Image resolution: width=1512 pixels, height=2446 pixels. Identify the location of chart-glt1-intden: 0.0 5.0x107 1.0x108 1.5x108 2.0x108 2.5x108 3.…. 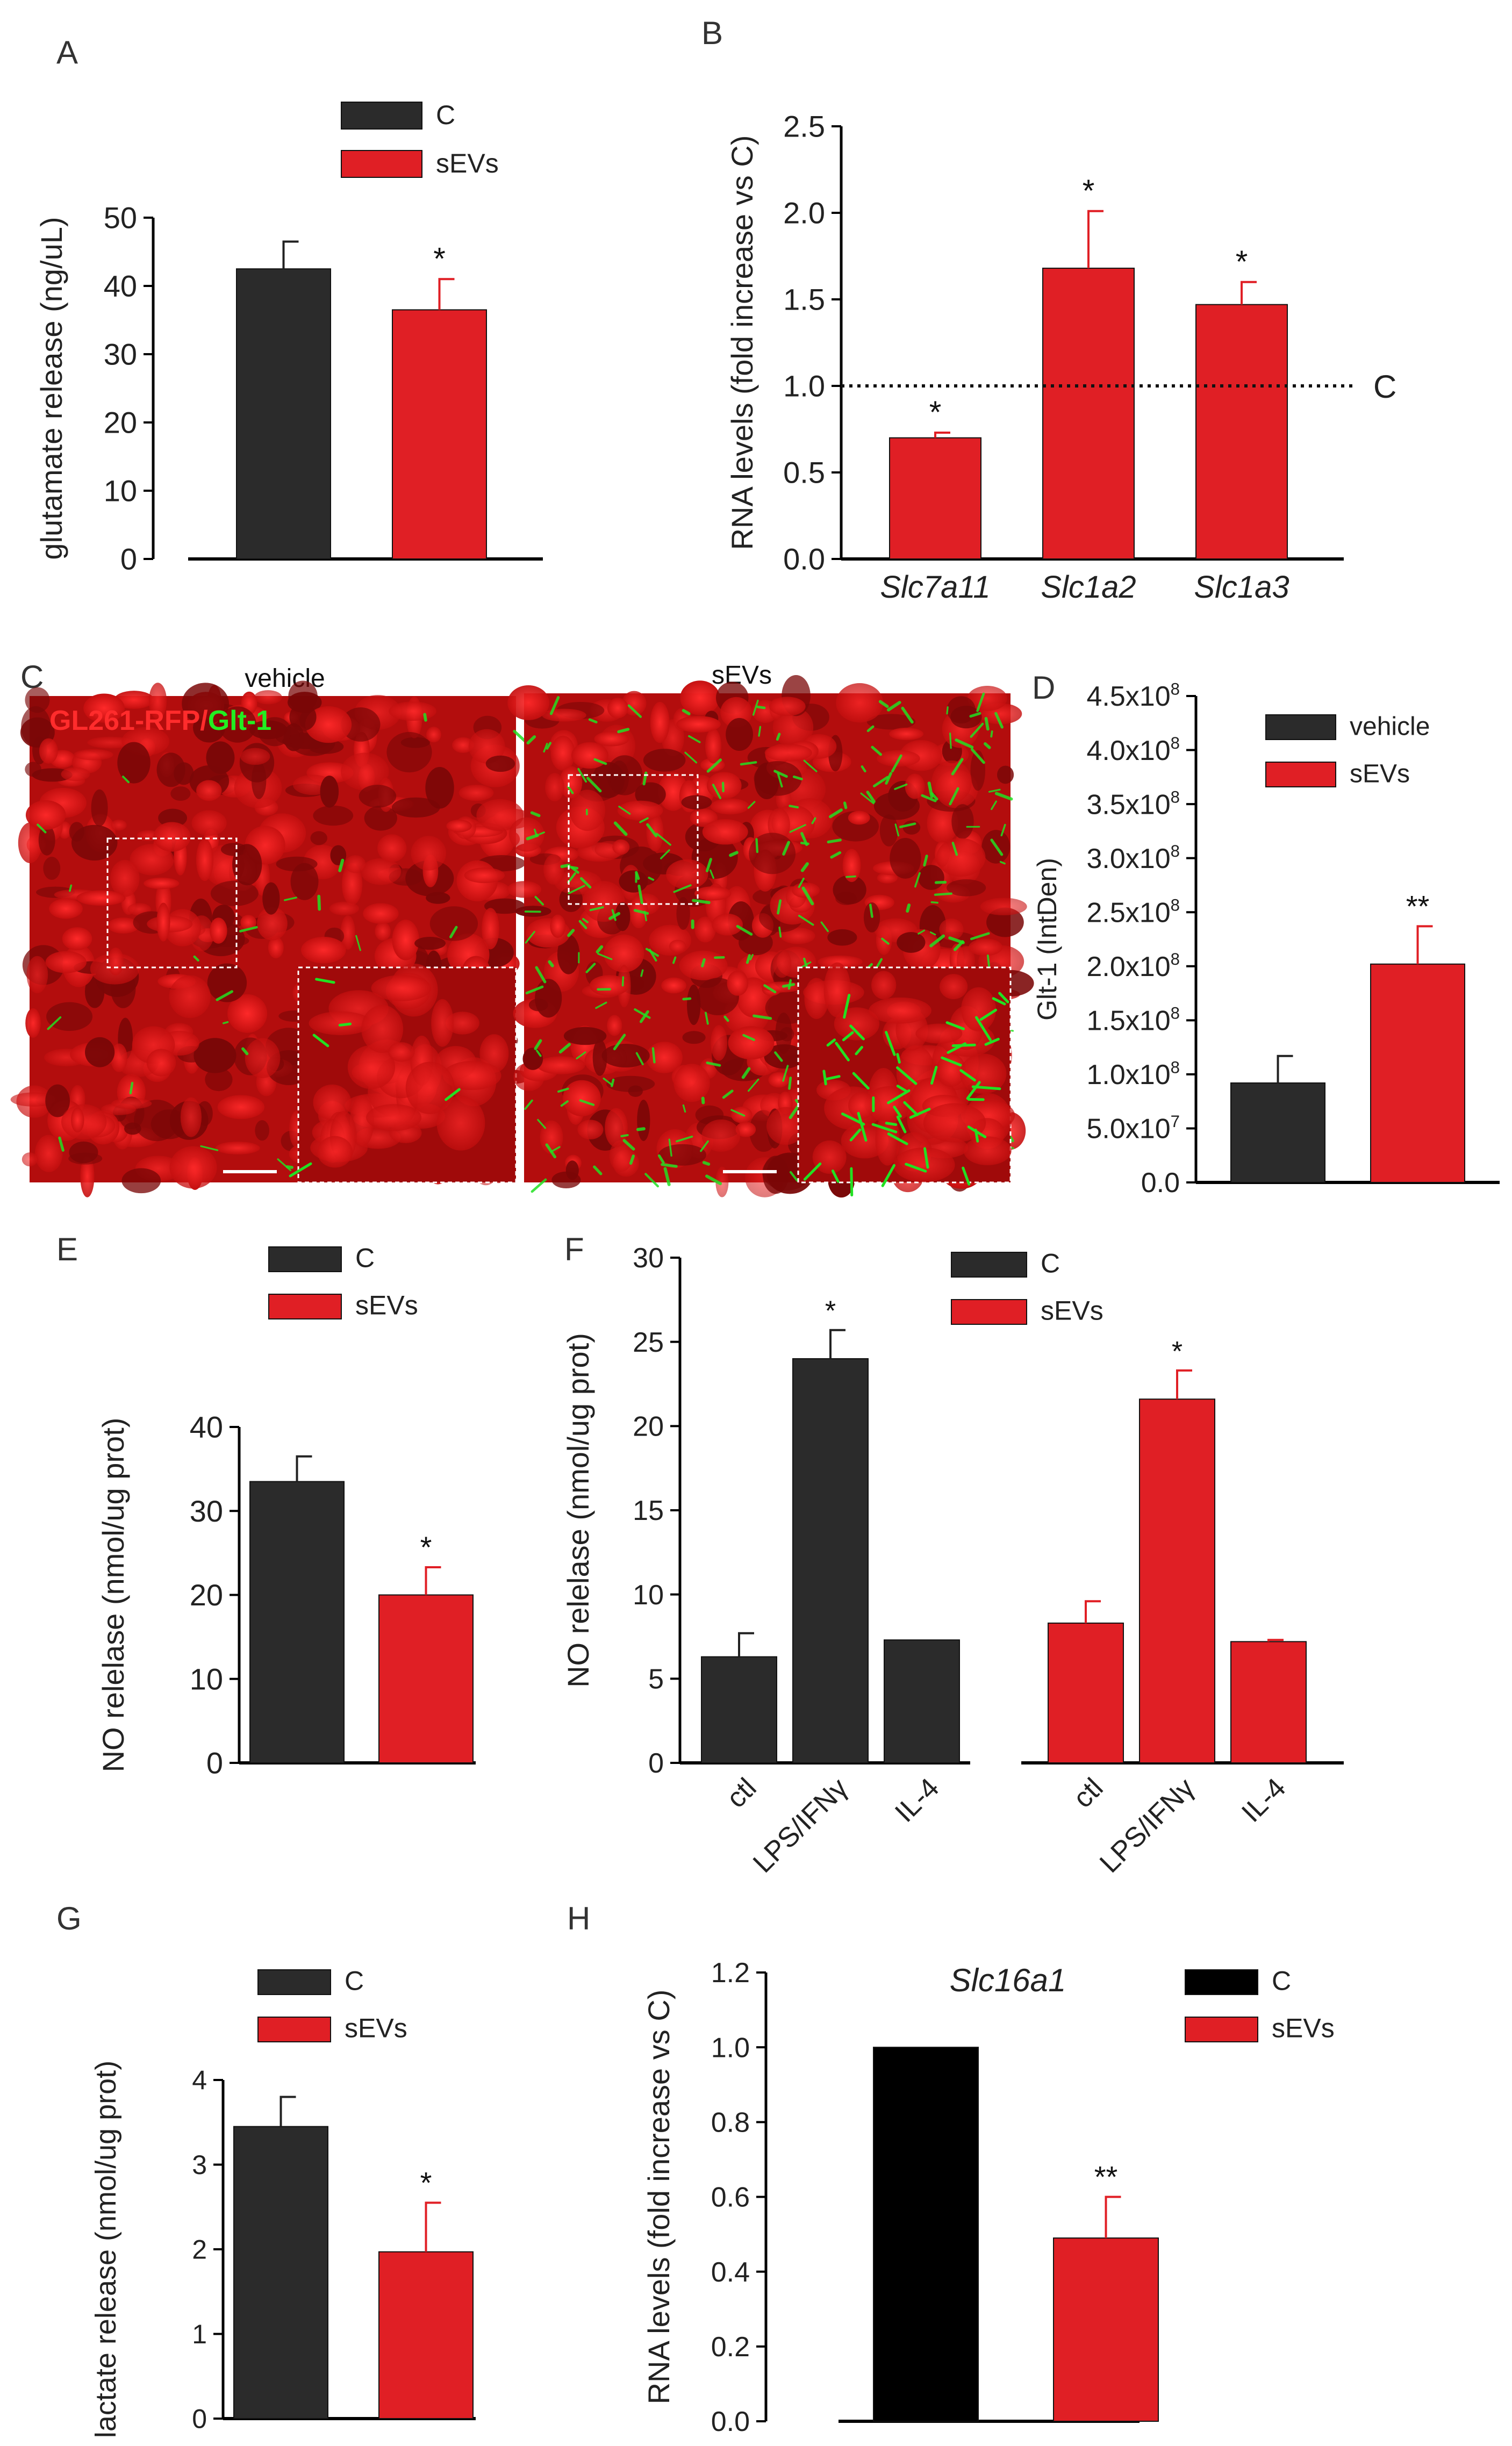
(1266, 939).